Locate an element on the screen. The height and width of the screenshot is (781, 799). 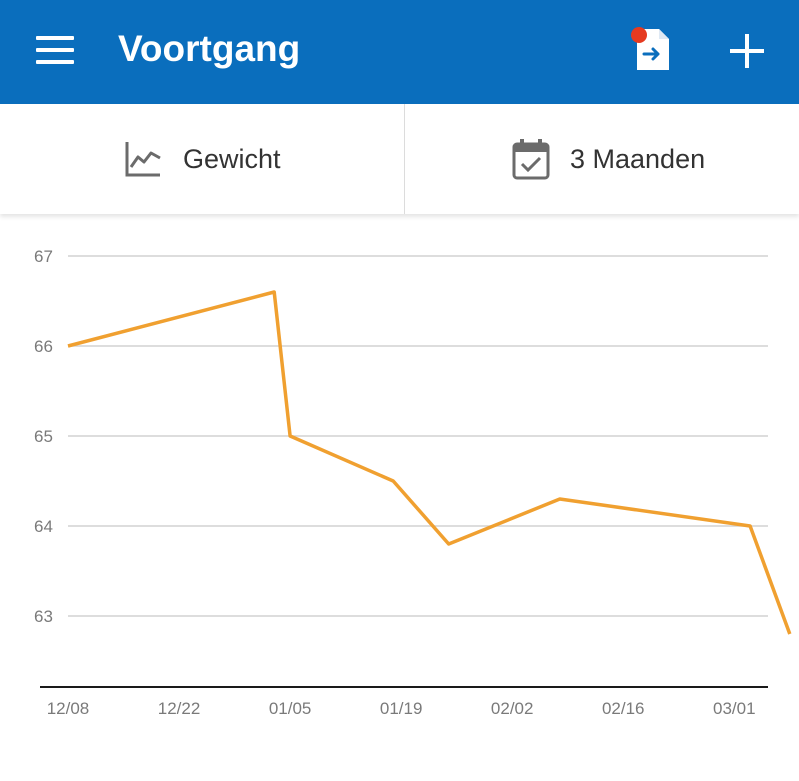
y-axis-ticks: 63 64 65 66 67 is located at coordinates (43, 436).